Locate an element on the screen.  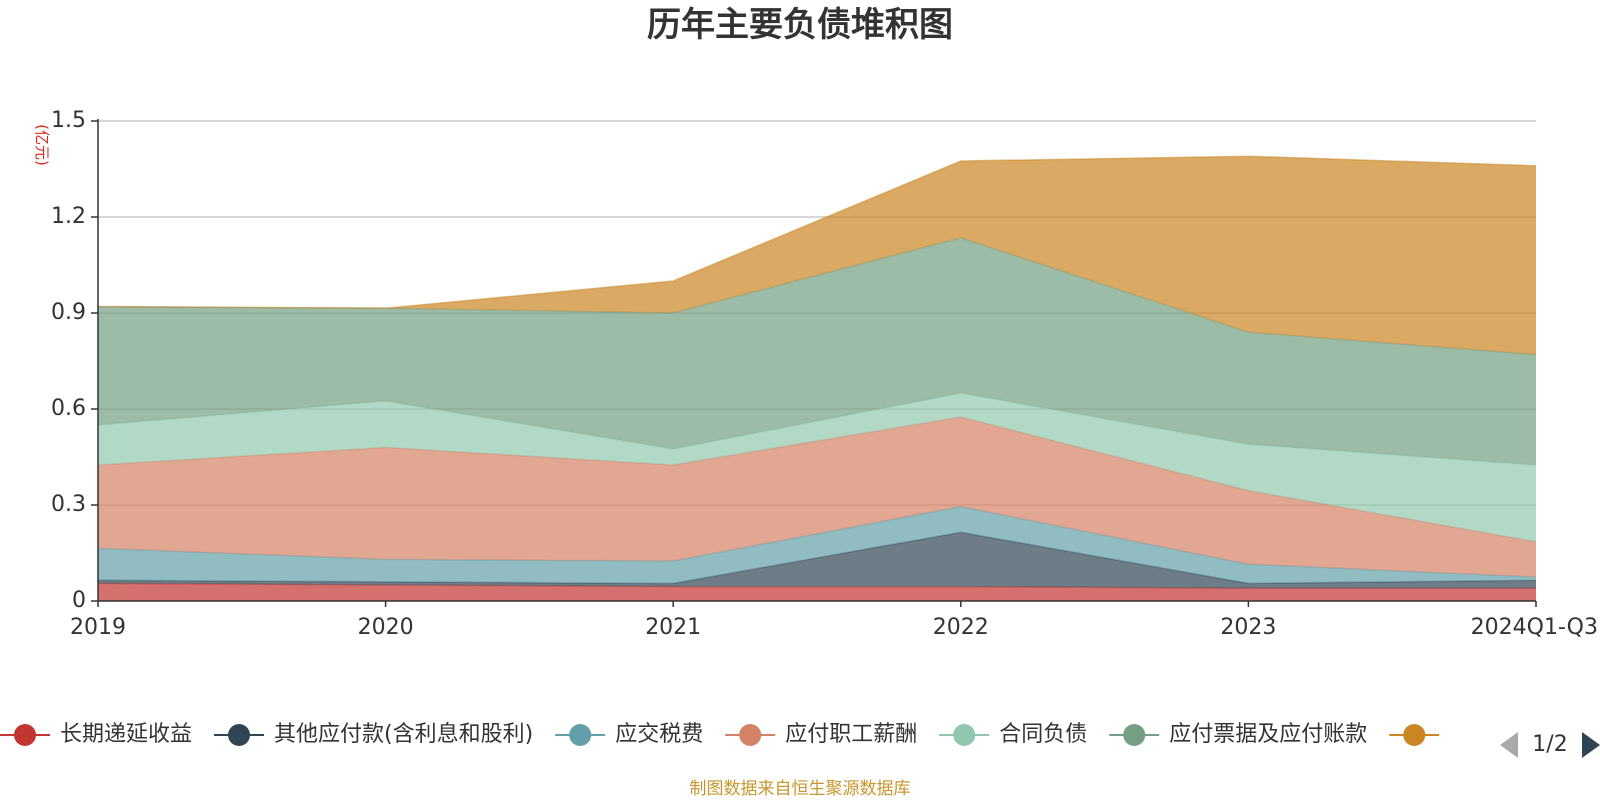
legend-item-partial is located at coordinates (1414, 735).